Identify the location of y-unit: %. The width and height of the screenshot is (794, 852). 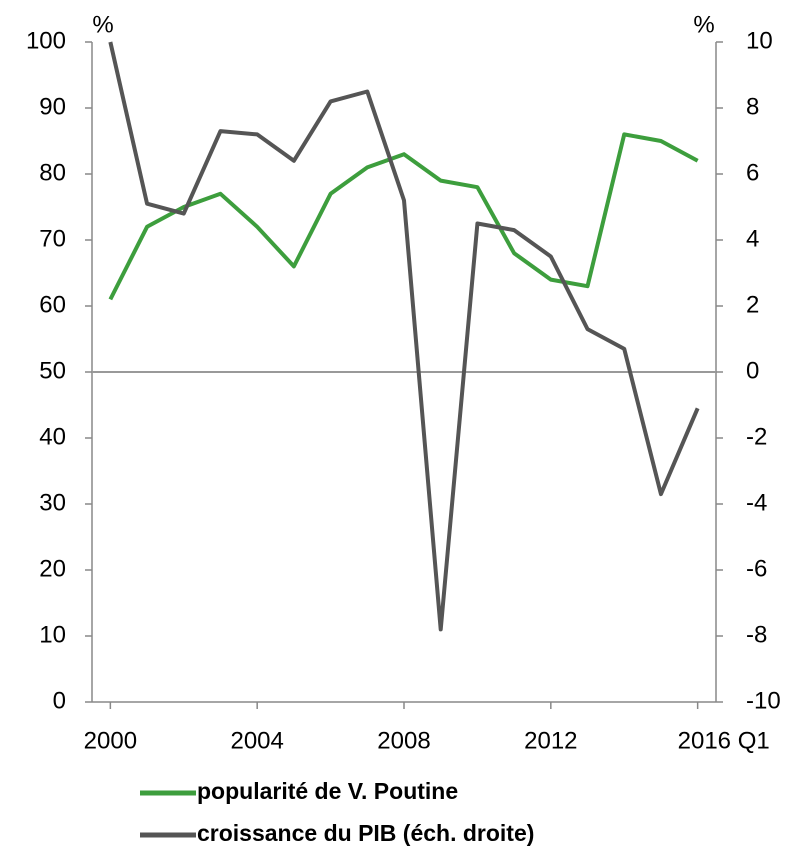
(102, 24).